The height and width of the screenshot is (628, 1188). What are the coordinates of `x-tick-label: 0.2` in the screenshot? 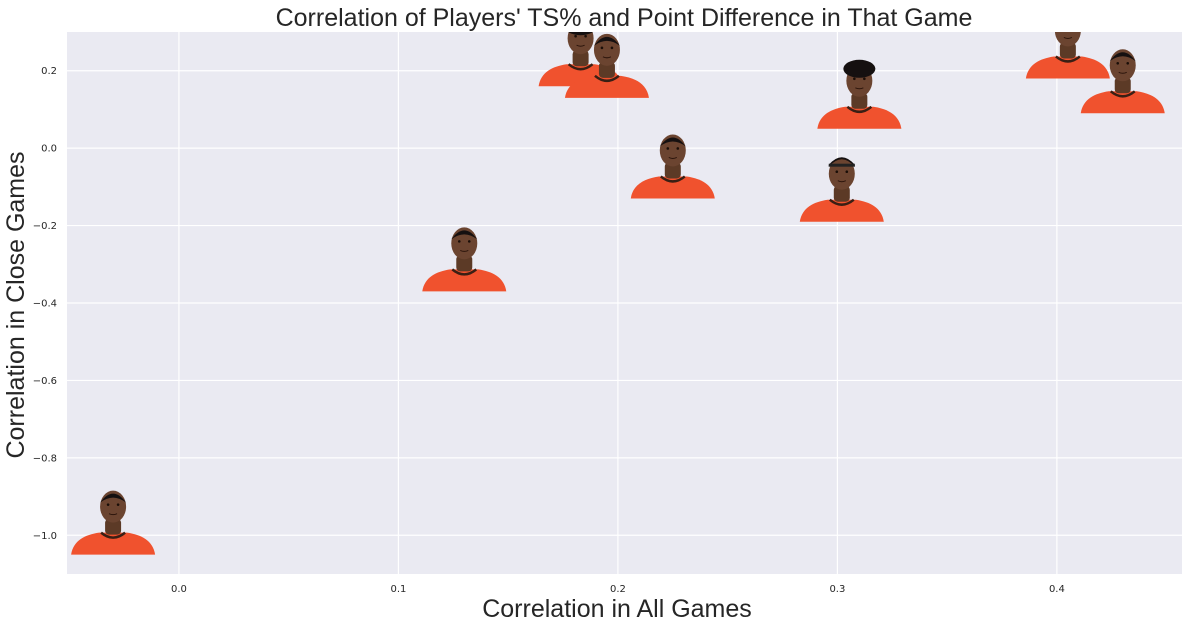 It's located at (618, 589).